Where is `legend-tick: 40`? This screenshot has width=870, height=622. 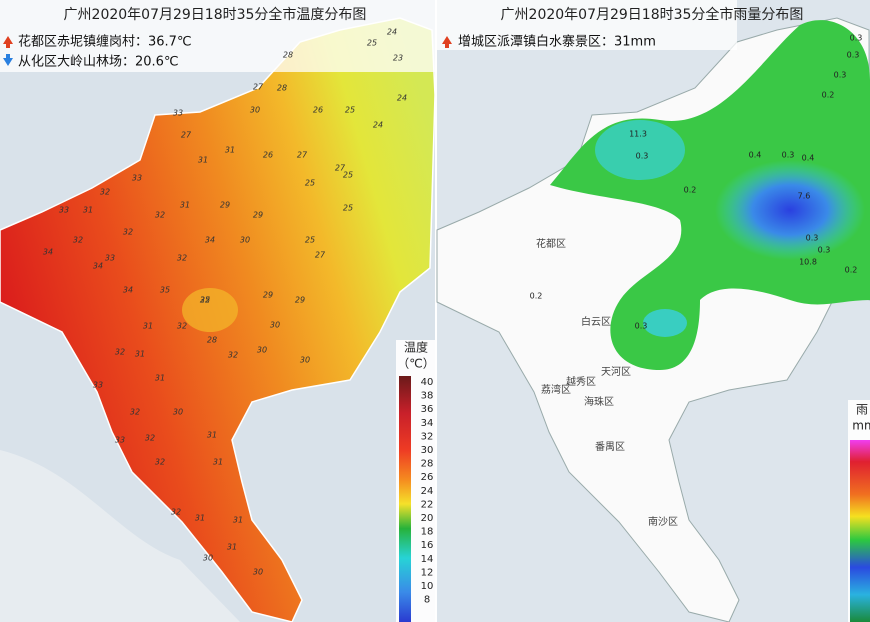
legend-tick: 40 is located at coordinates (427, 382).